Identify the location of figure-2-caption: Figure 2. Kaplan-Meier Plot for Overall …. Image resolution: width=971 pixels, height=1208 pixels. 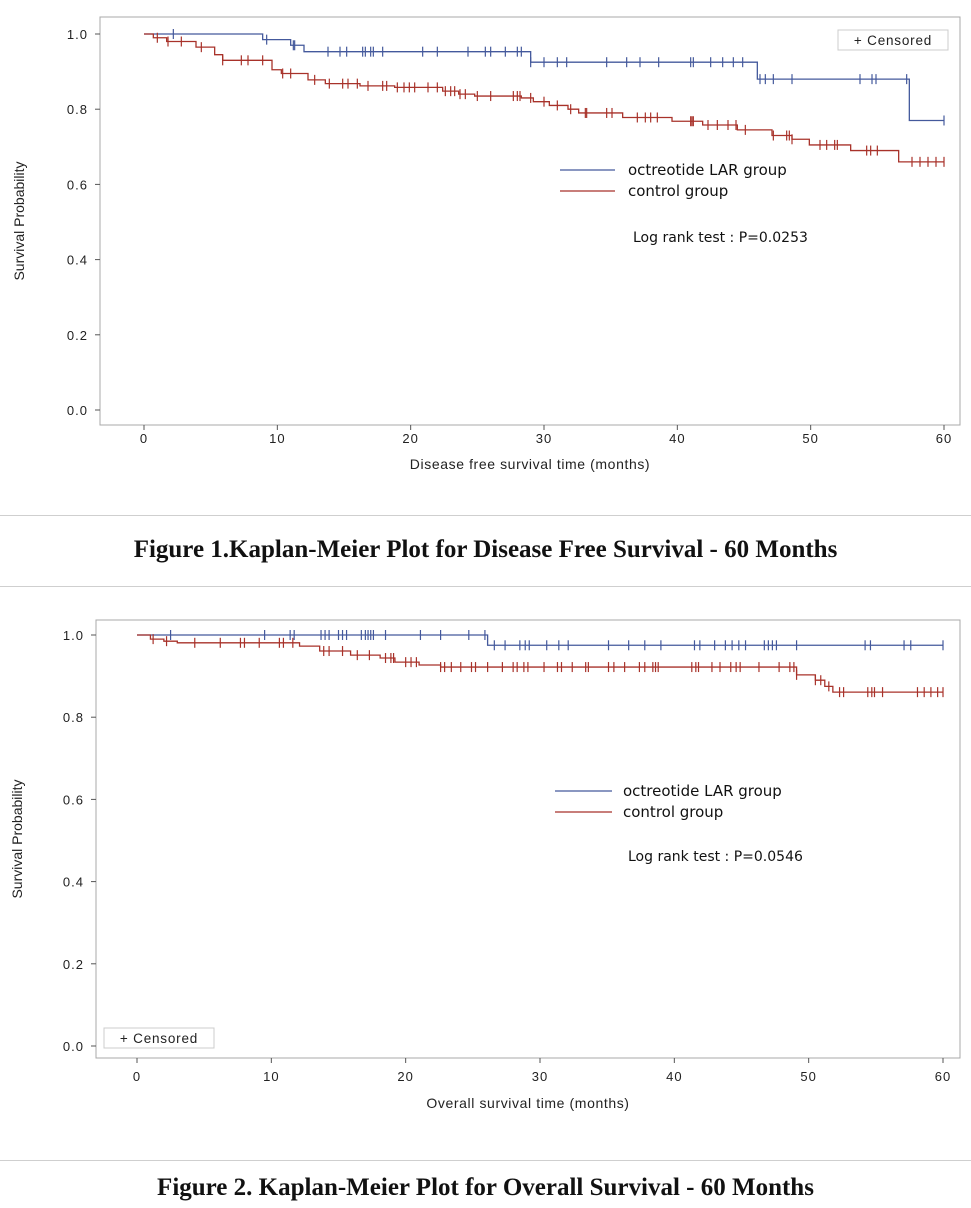
(485, 1187).